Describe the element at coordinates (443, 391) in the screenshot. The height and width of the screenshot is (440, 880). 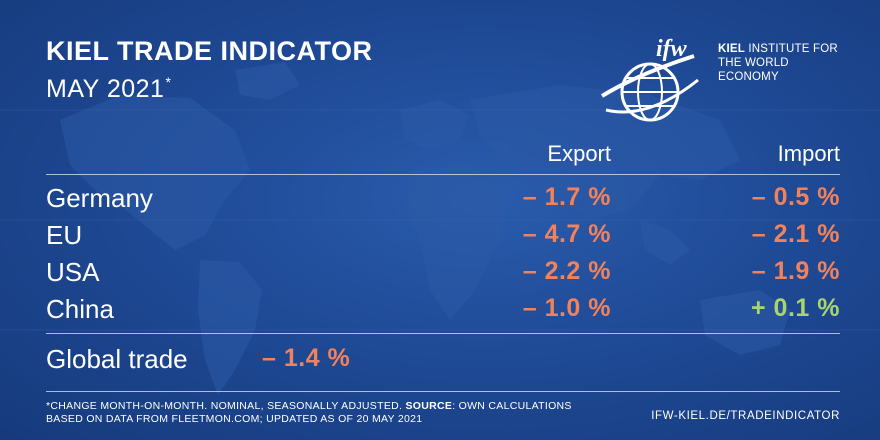
I see `divider-bottom` at that location.